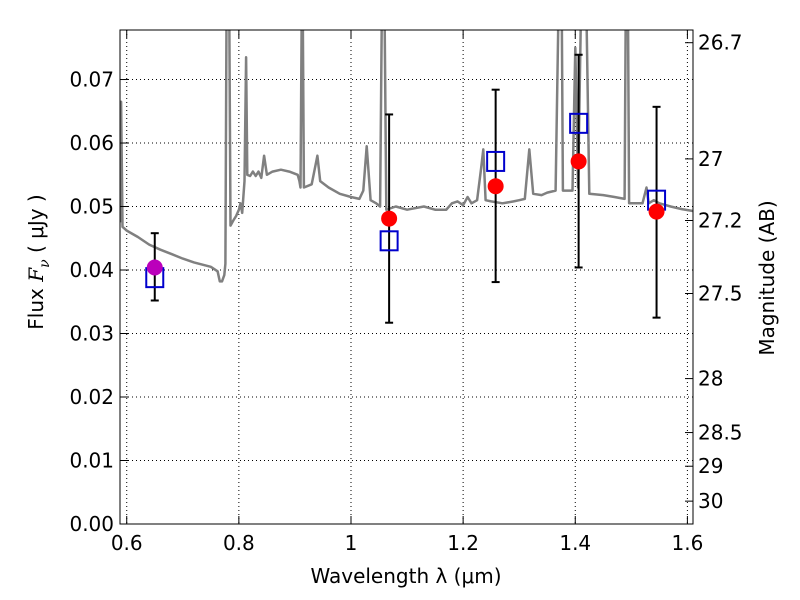  What do you see at coordinates (720, 294) in the screenshot?
I see `y2-tick-label: 27.5` at bounding box center [720, 294].